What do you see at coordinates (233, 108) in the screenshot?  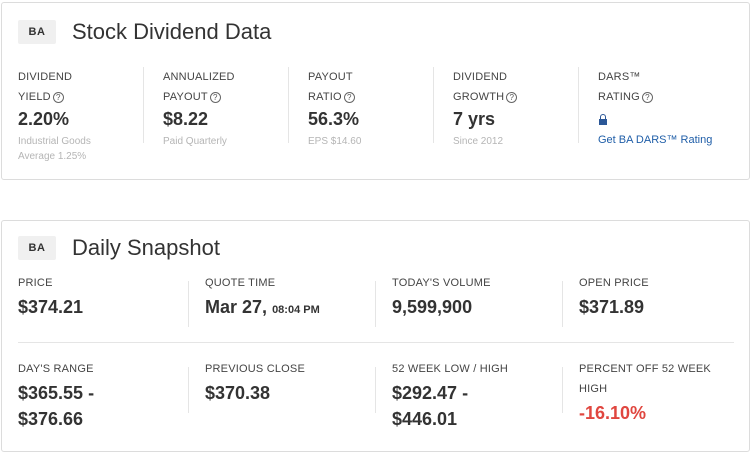 I see `annualized-payout-column: ANNUALIZED PAYOUT? $8.22 Paid Quarterly` at bounding box center [233, 108].